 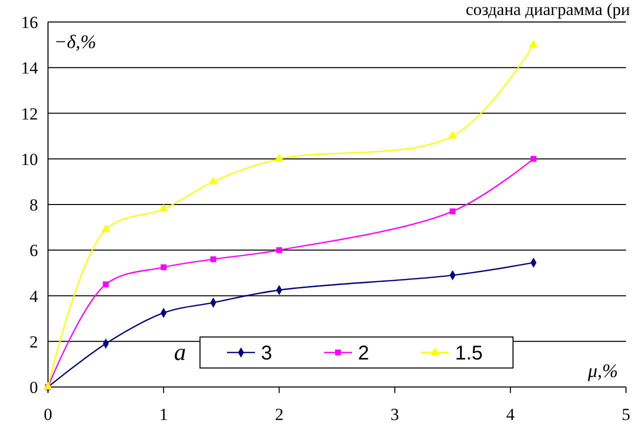 I want to click on y-tick-label: 6, so click(x=34, y=250).